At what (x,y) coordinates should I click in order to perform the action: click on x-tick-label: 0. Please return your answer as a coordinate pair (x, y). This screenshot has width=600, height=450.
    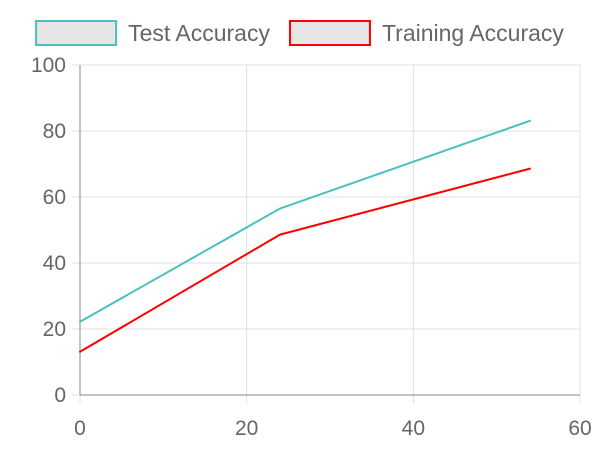
    Looking at the image, I should click on (80, 428).